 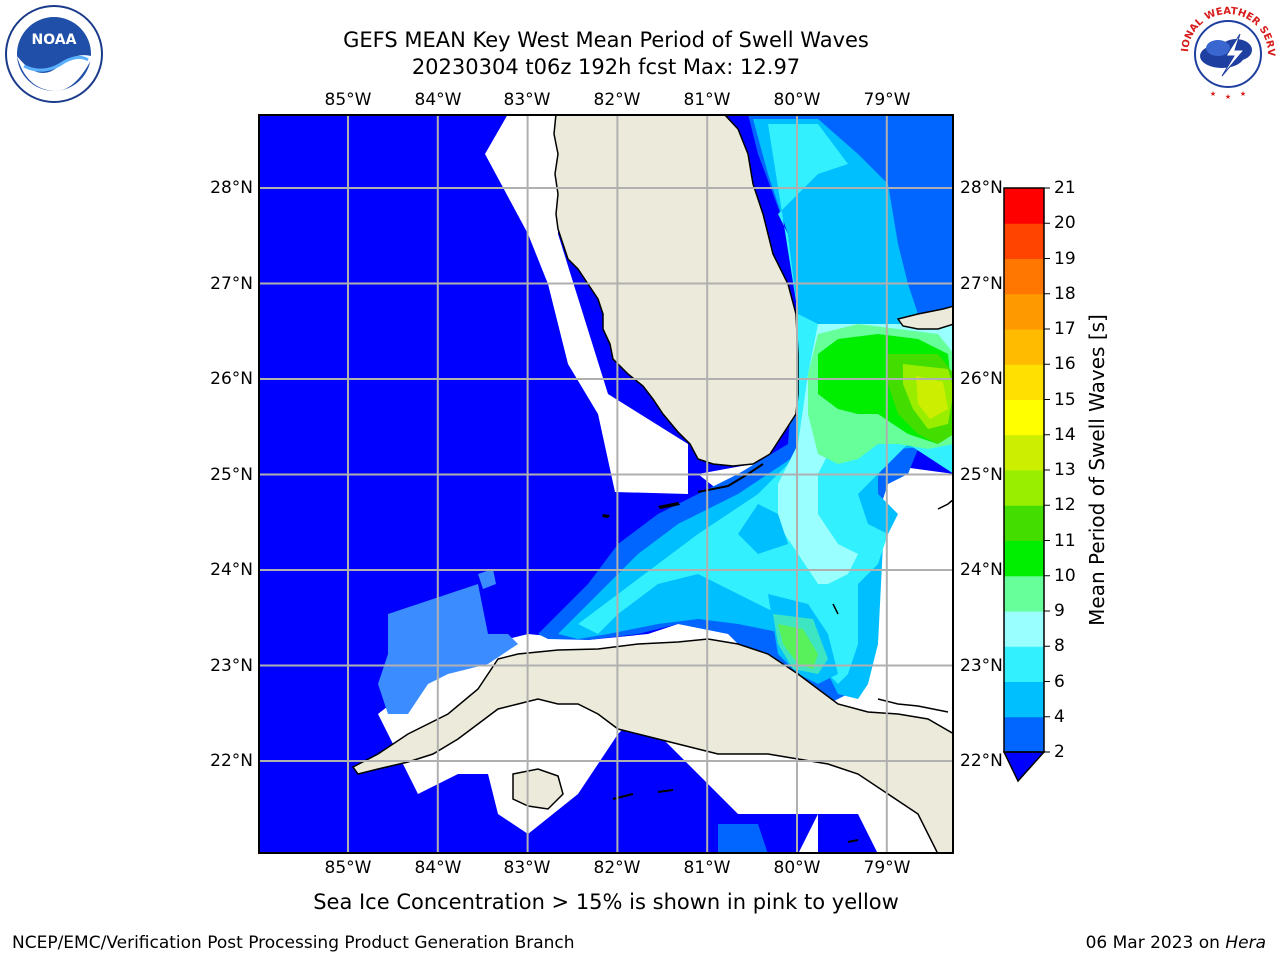 I want to click on lon-label-top: 79°W, so click(x=887, y=100).